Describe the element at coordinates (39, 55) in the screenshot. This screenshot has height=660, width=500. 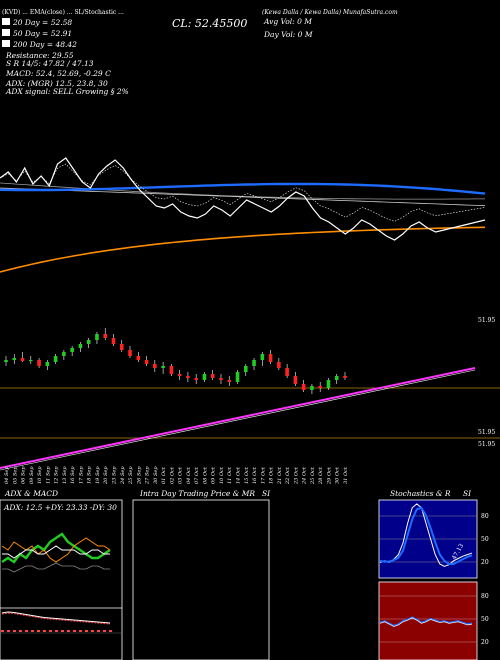
I see `legend-resistance: Resistance: 29.55` at that location.